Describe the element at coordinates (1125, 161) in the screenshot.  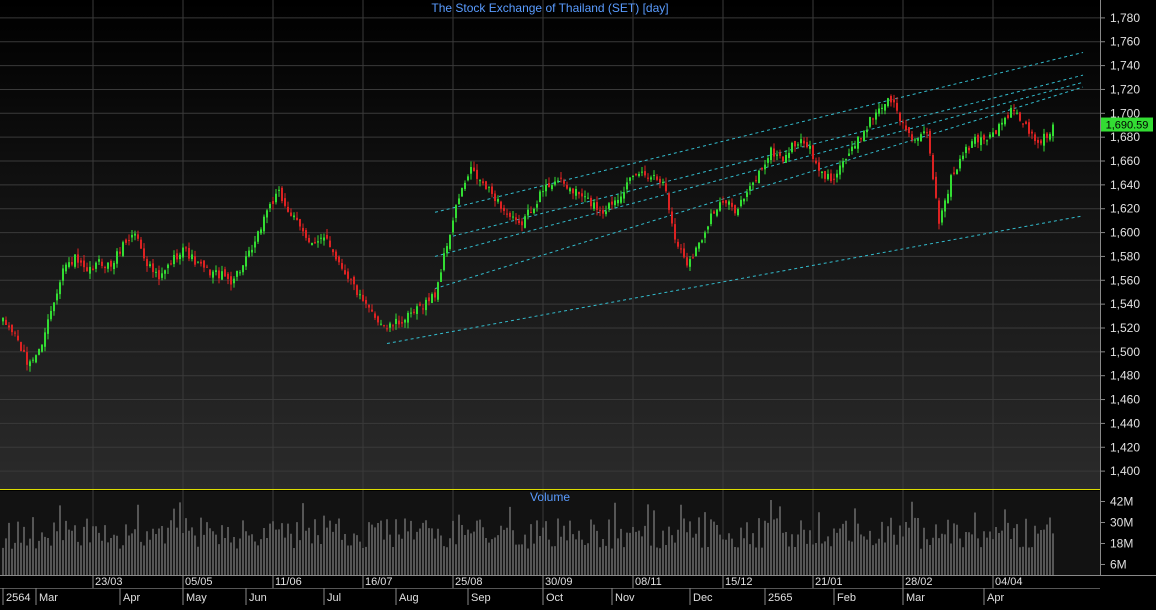
I see `price-tick-label: 1,660` at that location.